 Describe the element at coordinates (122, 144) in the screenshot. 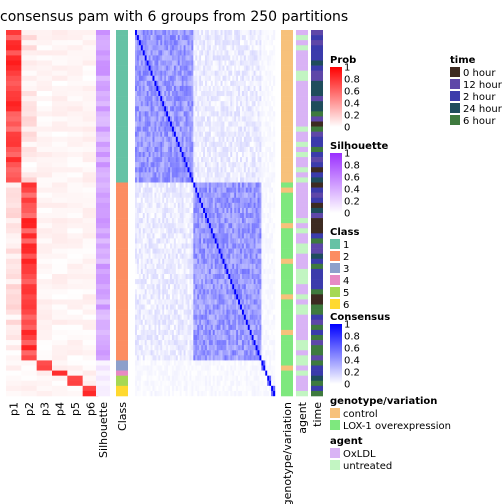

I see `class-cell` at that location.